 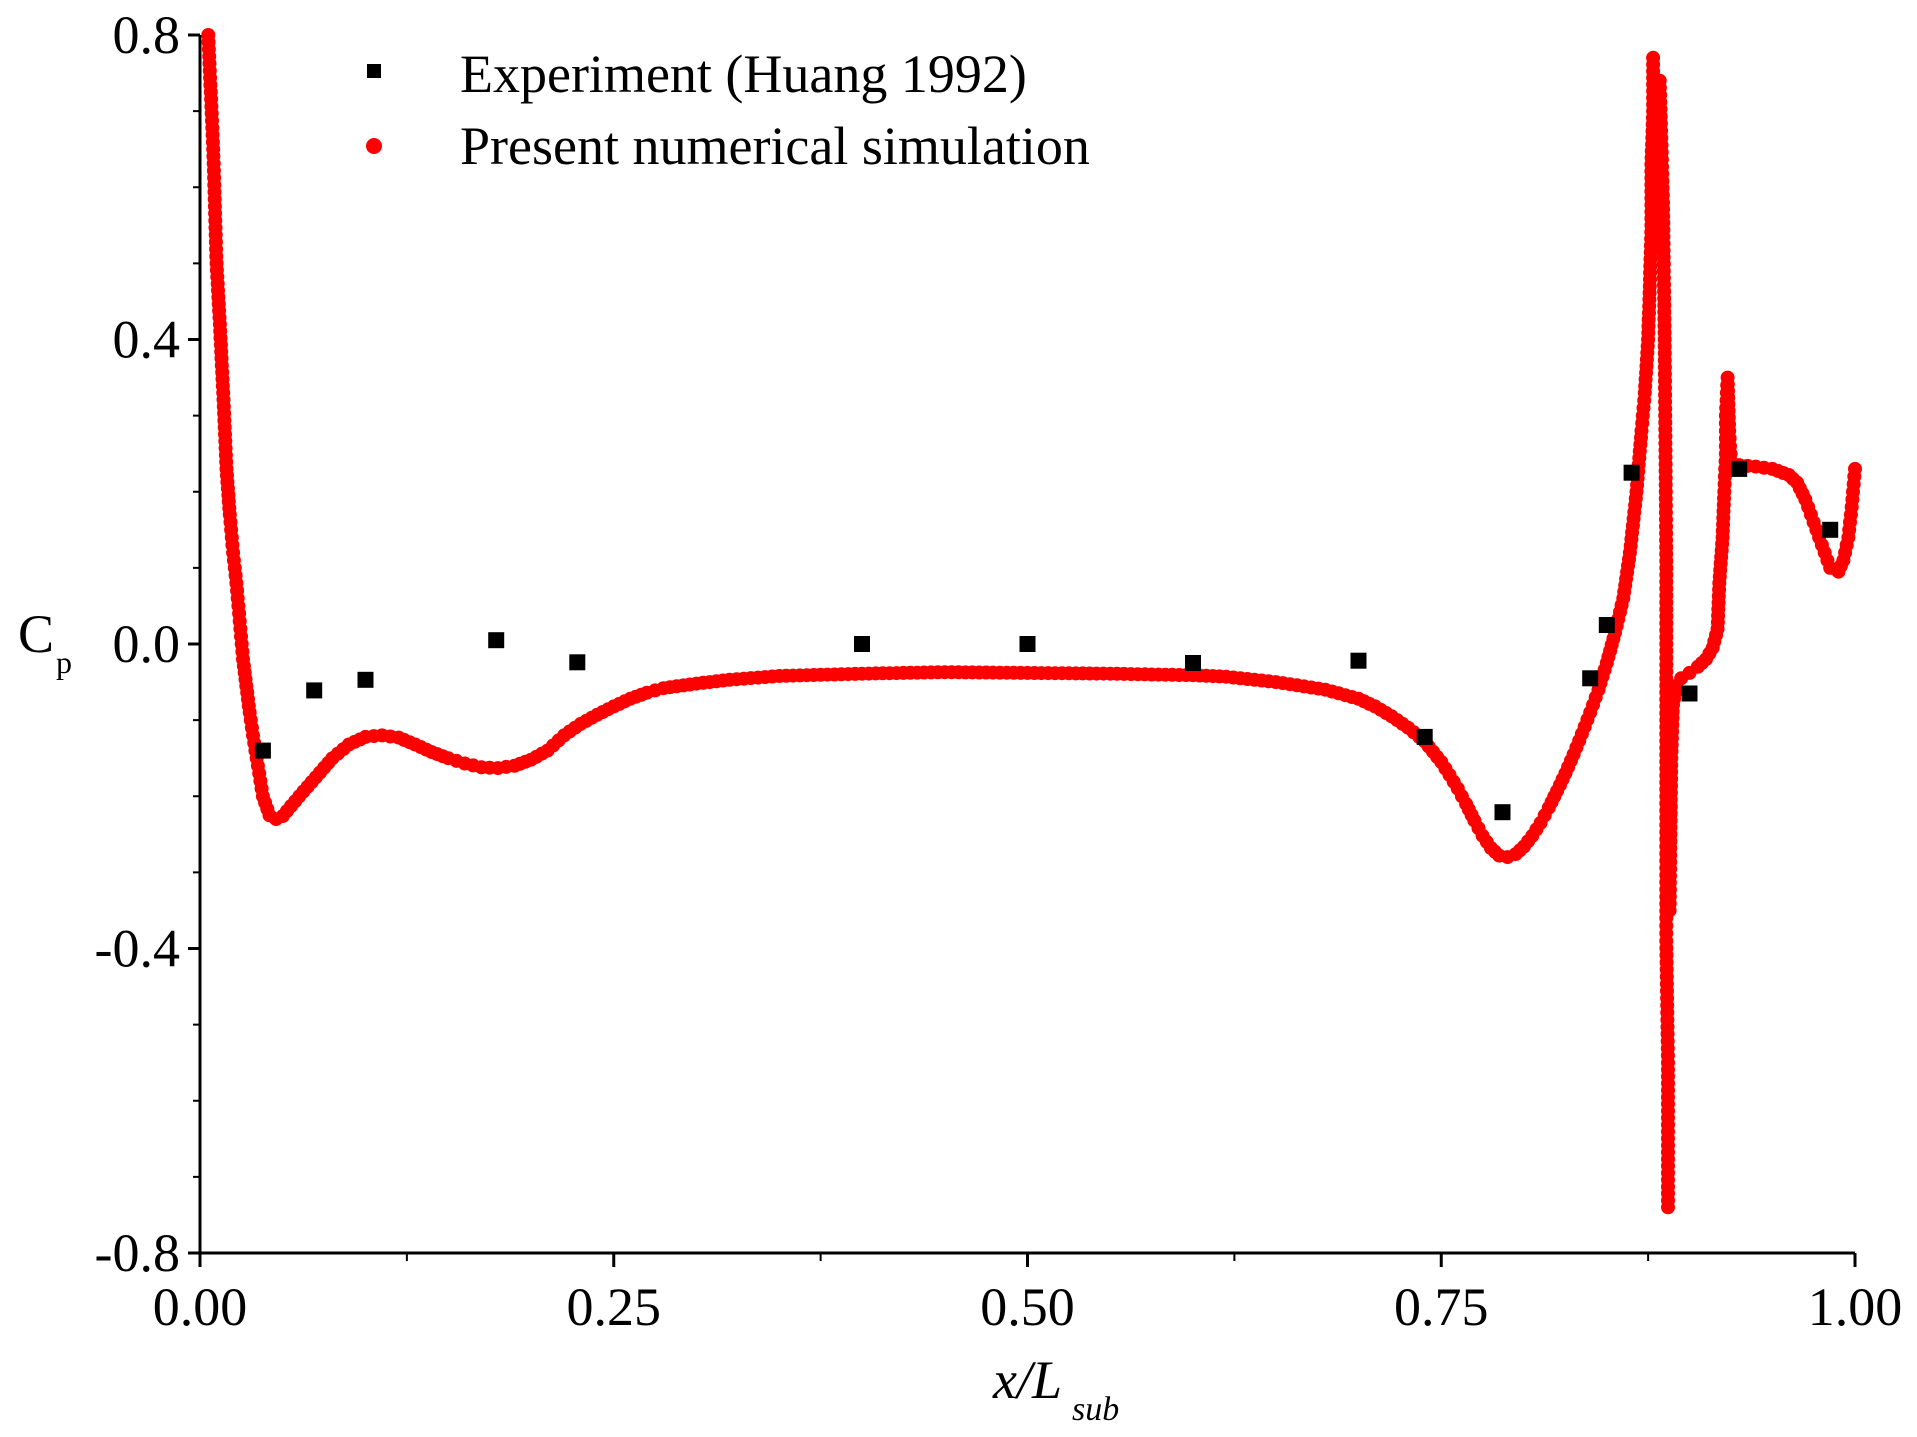 I want to click on x-tick-label: 1.00, so click(x=1855, y=1307).